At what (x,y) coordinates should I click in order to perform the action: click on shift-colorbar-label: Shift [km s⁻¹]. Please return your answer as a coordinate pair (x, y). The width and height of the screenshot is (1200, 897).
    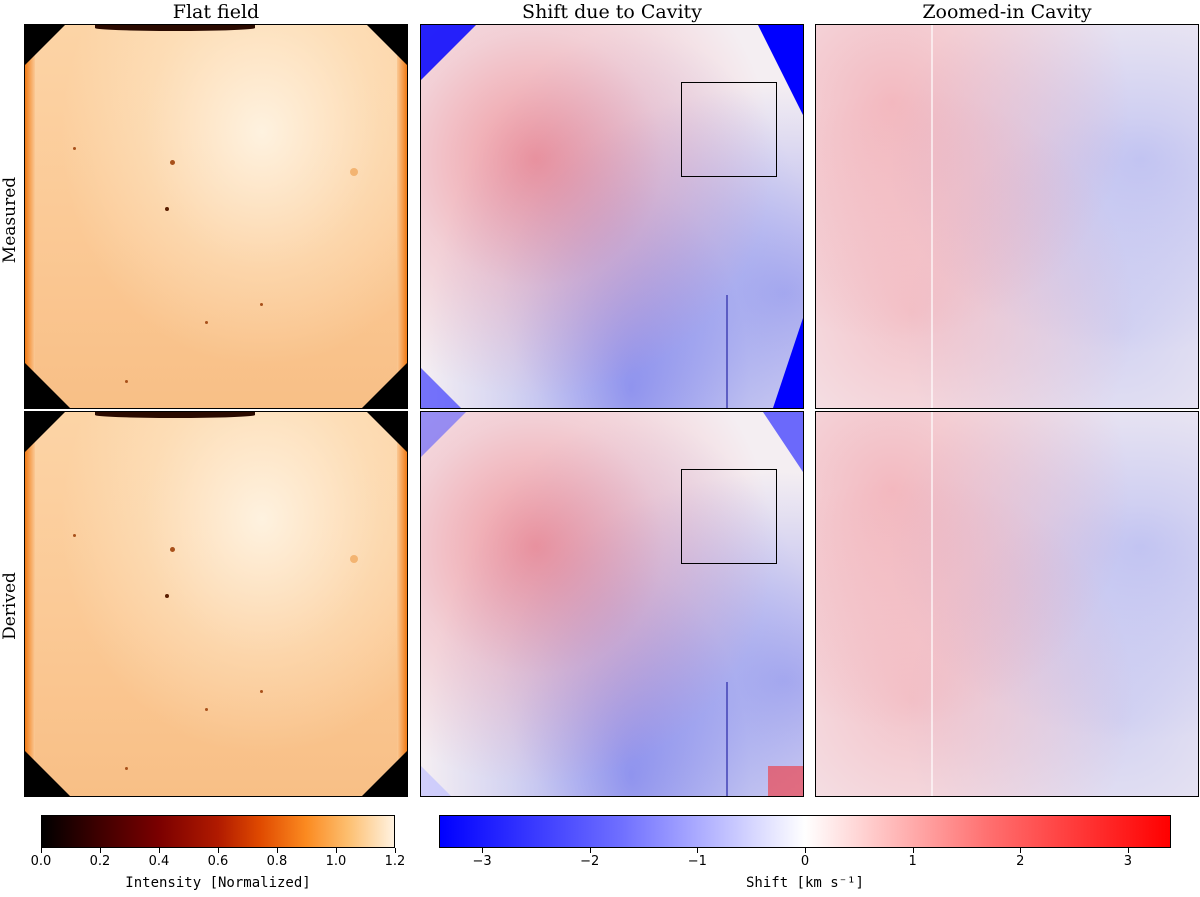
    Looking at the image, I should click on (804, 883).